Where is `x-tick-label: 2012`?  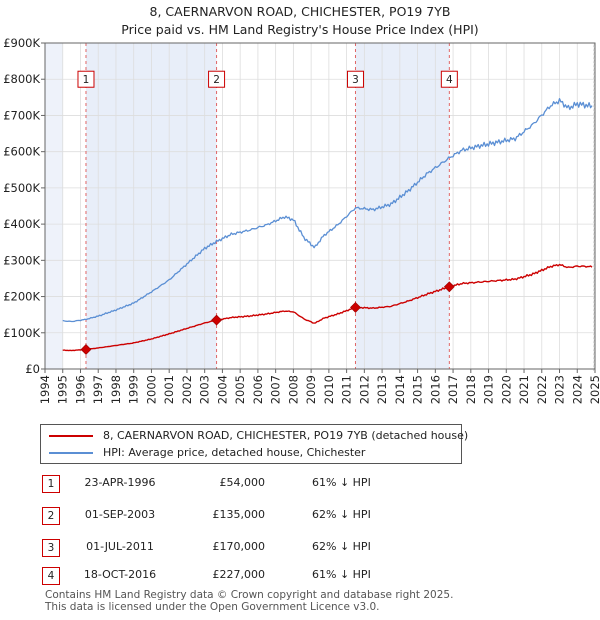 x-tick-label: 2012 is located at coordinates (364, 389).